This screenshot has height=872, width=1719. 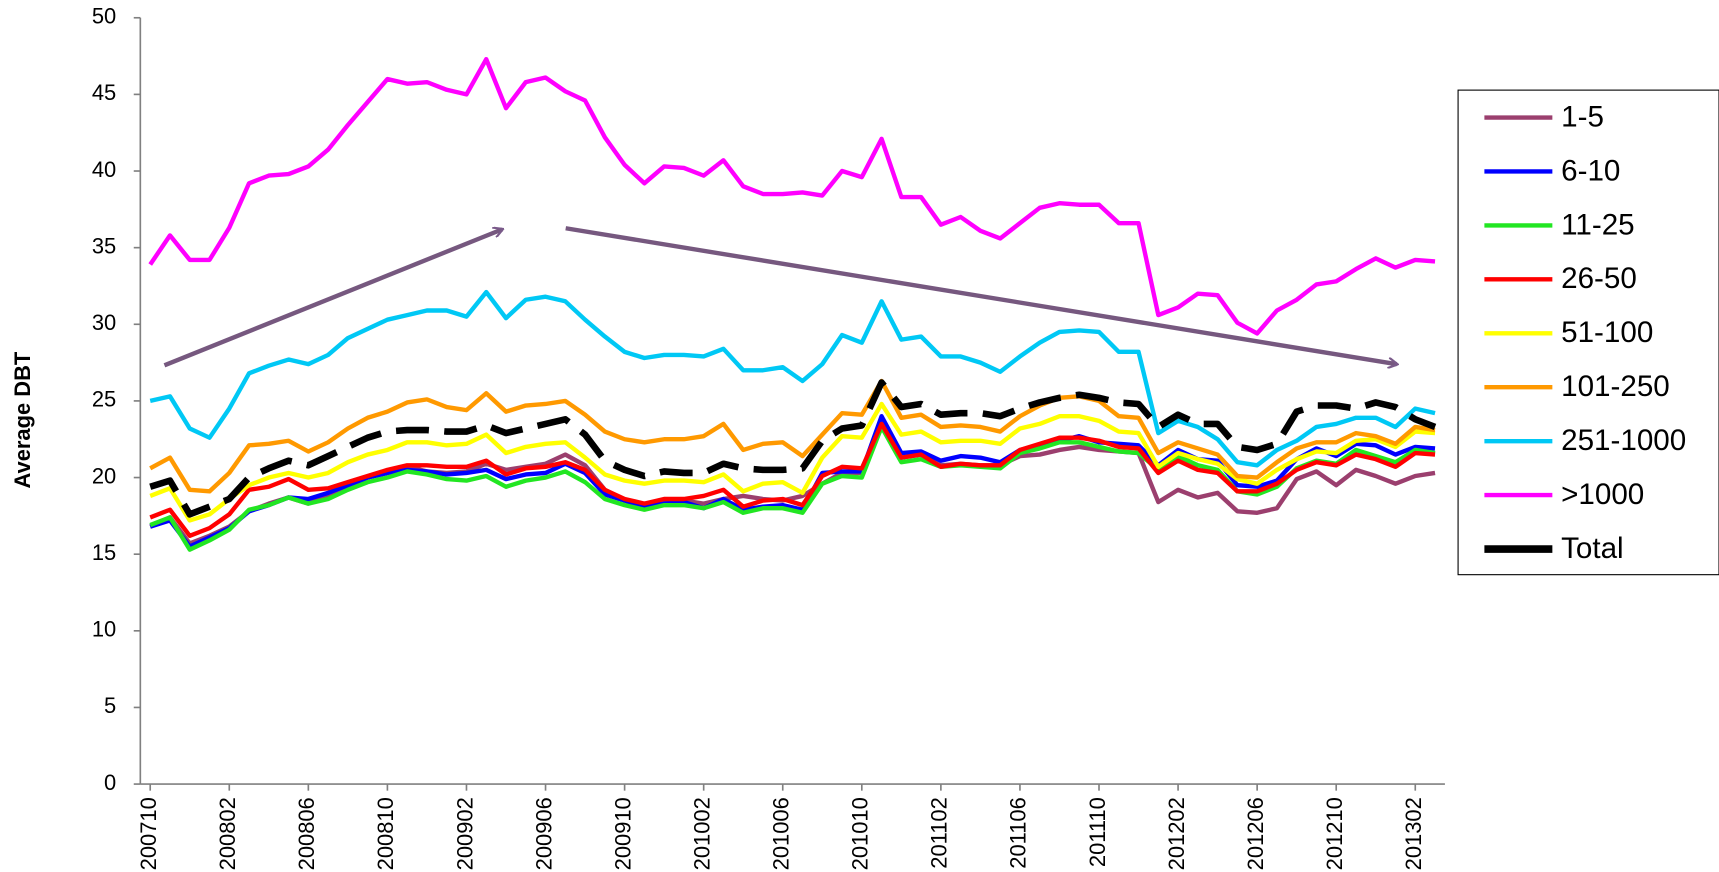 What do you see at coordinates (104, 16) in the screenshot?
I see `y-tick-label: 50` at bounding box center [104, 16].